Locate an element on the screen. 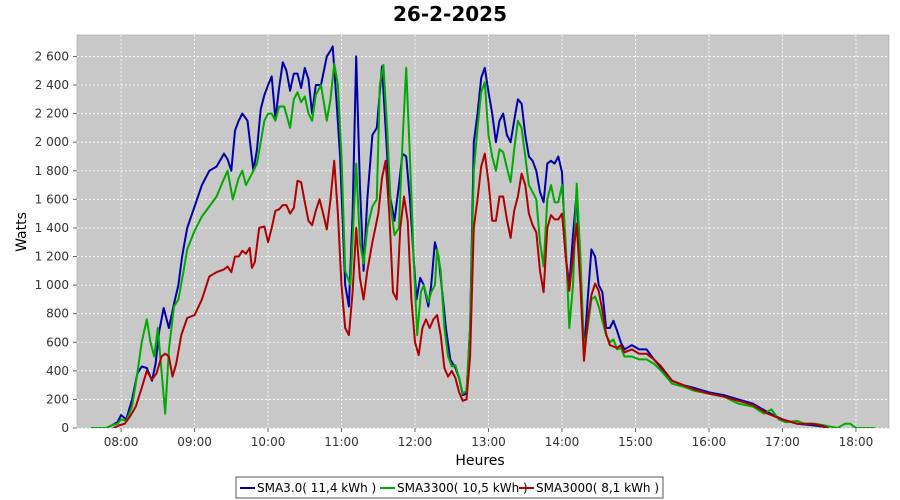  y-tick-label: 600 is located at coordinates (57, 342).